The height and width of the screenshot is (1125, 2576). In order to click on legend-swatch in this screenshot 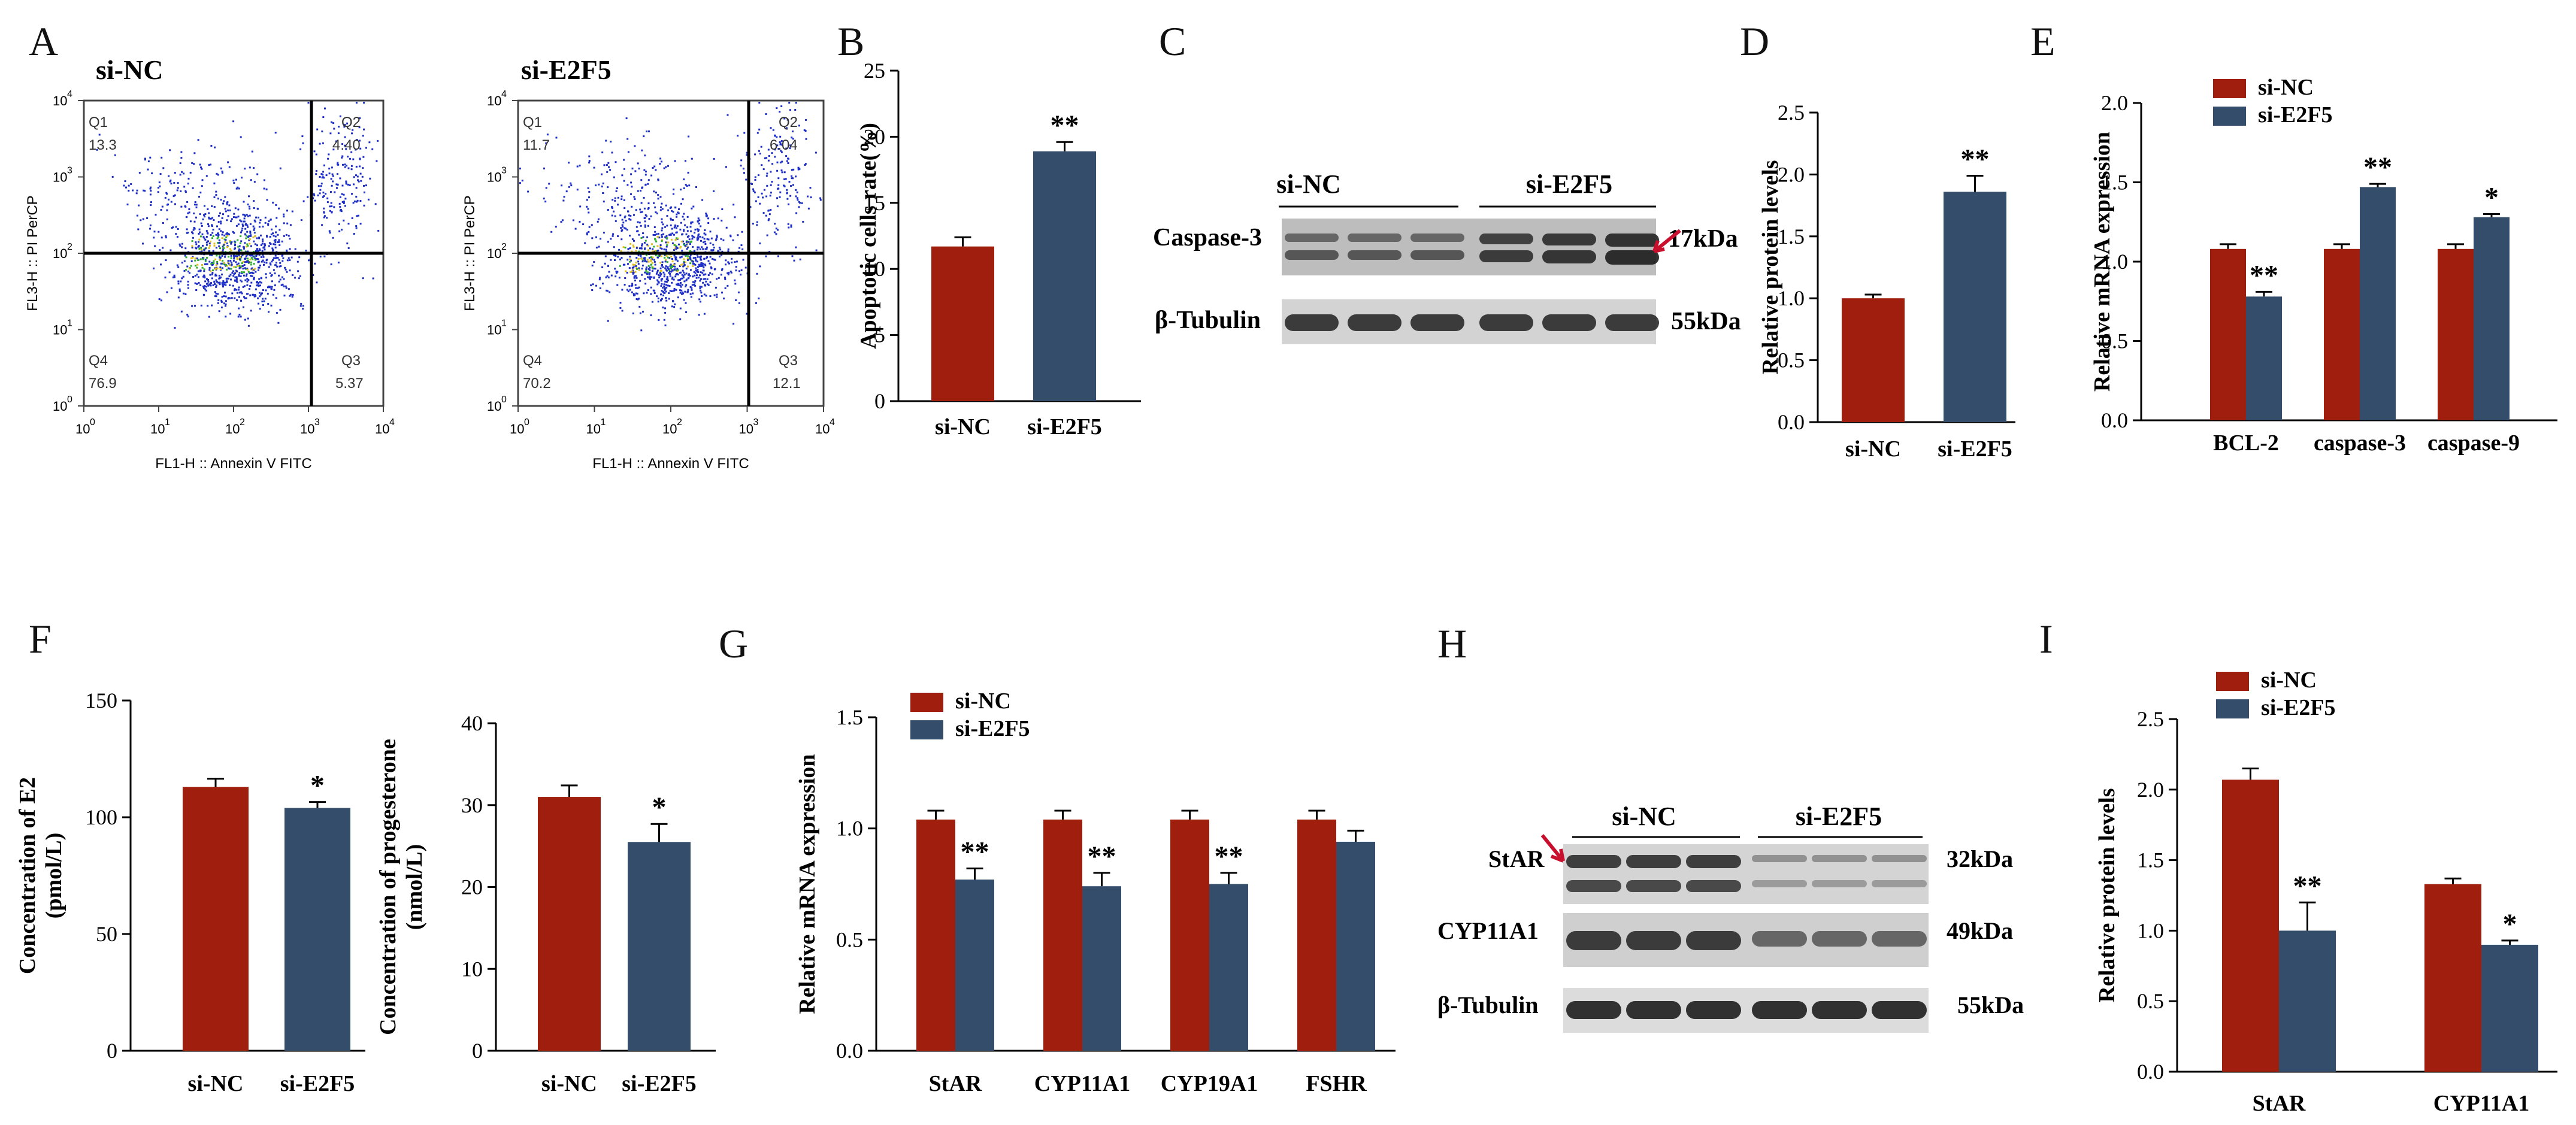, I will do `click(926, 702)`.